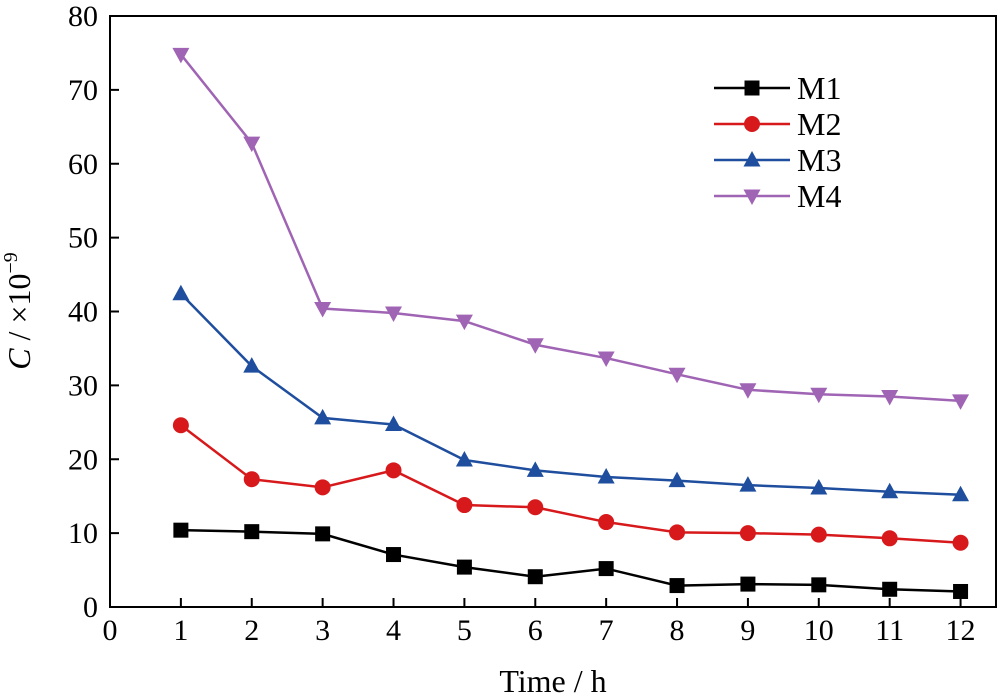  Describe the element at coordinates (90, 607) in the screenshot. I see `y-tick-label: 0` at that location.